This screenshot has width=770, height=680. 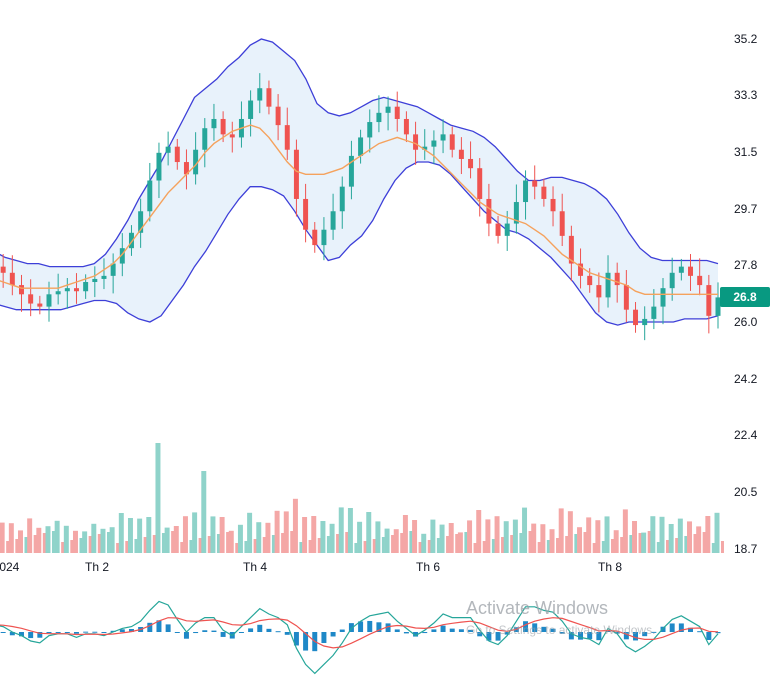 What do you see at coordinates (746, 379) in the screenshot?
I see `price-tick-label: 24.2` at bounding box center [746, 379].